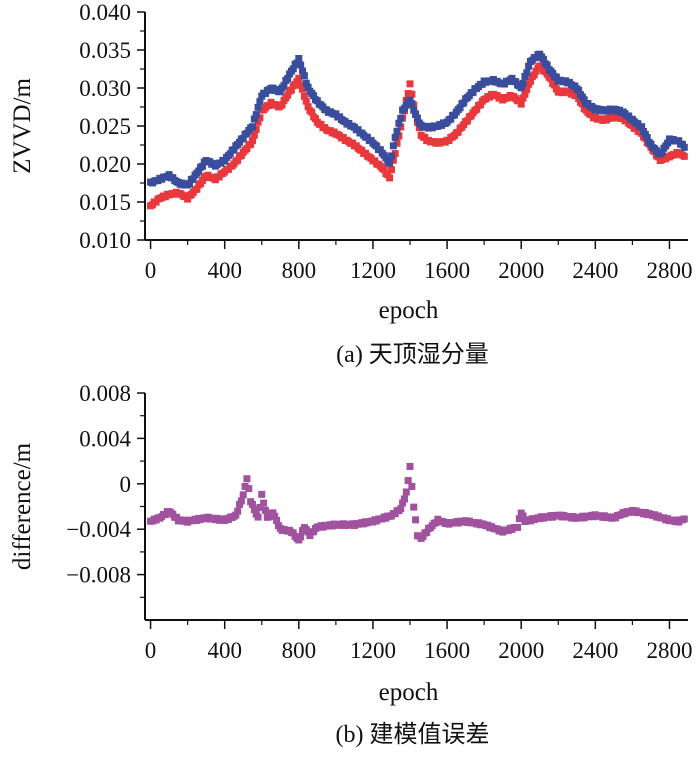  I want to click on y-tick-label: 0.025, so click(105, 126).